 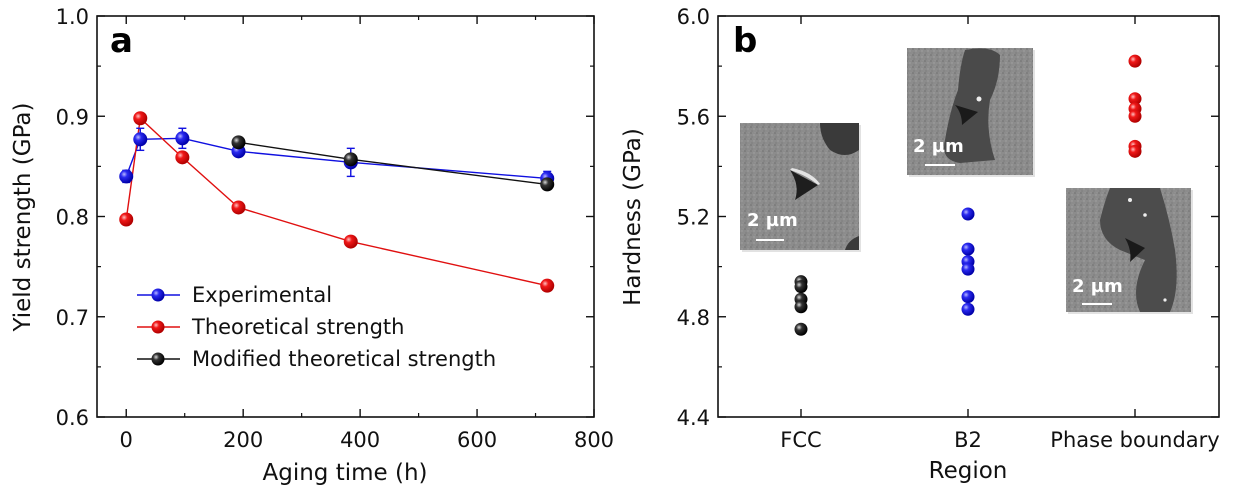 I want to click on legend-label-theoretical: Theoretical strength, so click(x=297, y=327).